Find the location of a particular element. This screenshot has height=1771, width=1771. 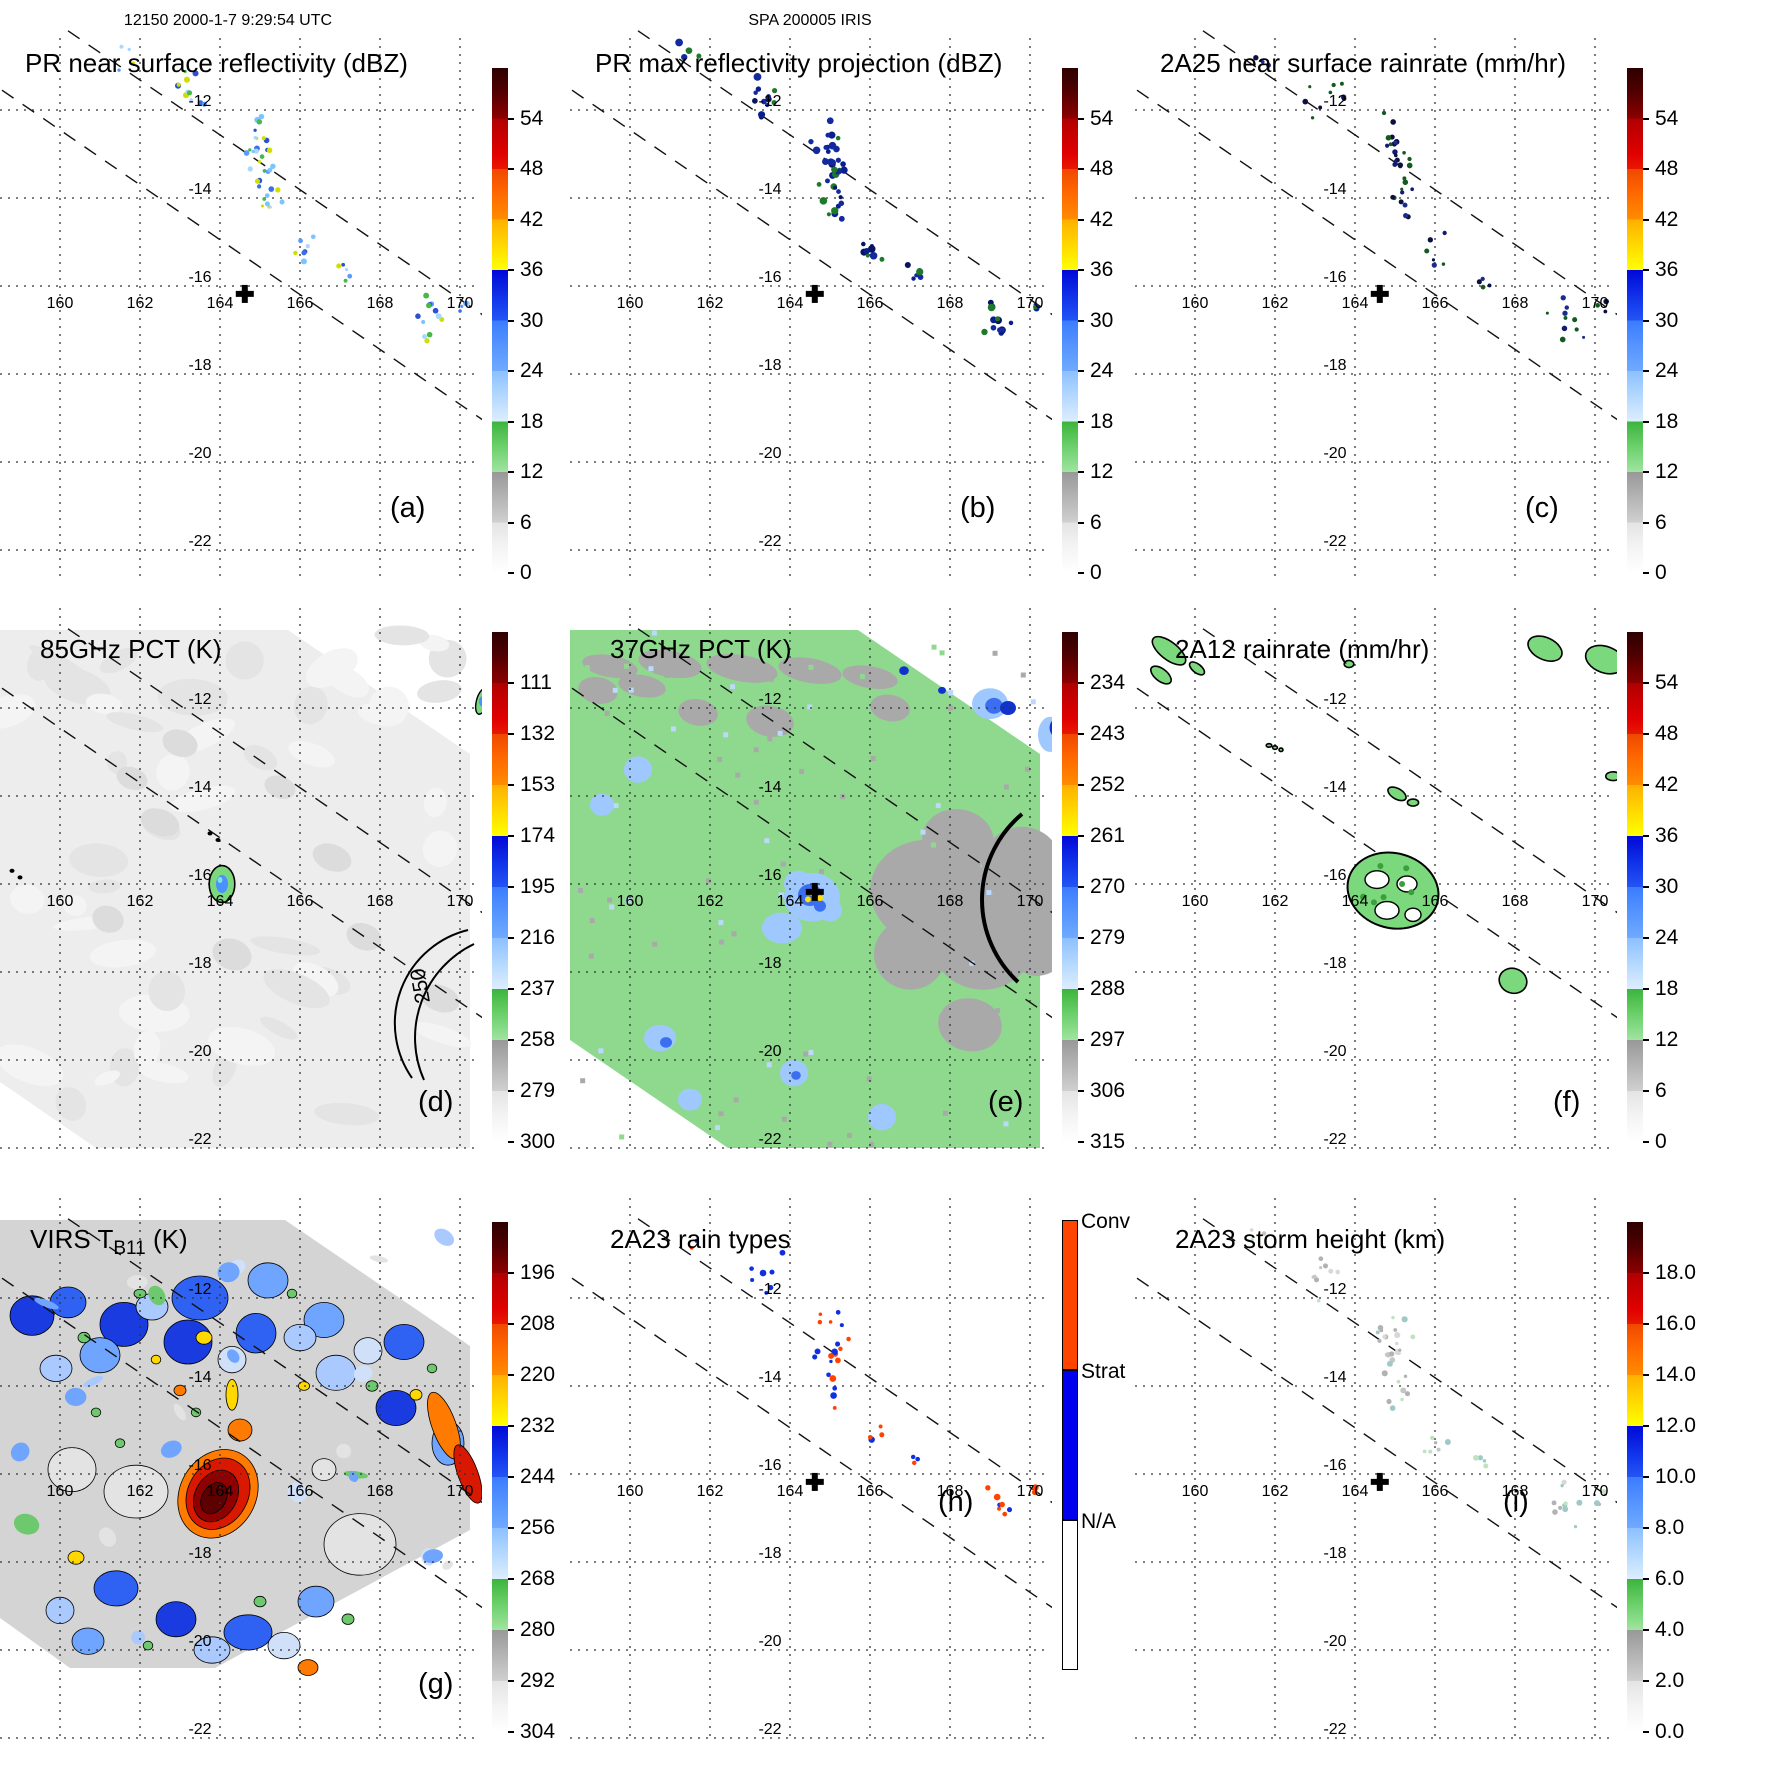

colorbar-tick-label: 280 is located at coordinates (538, 1629).